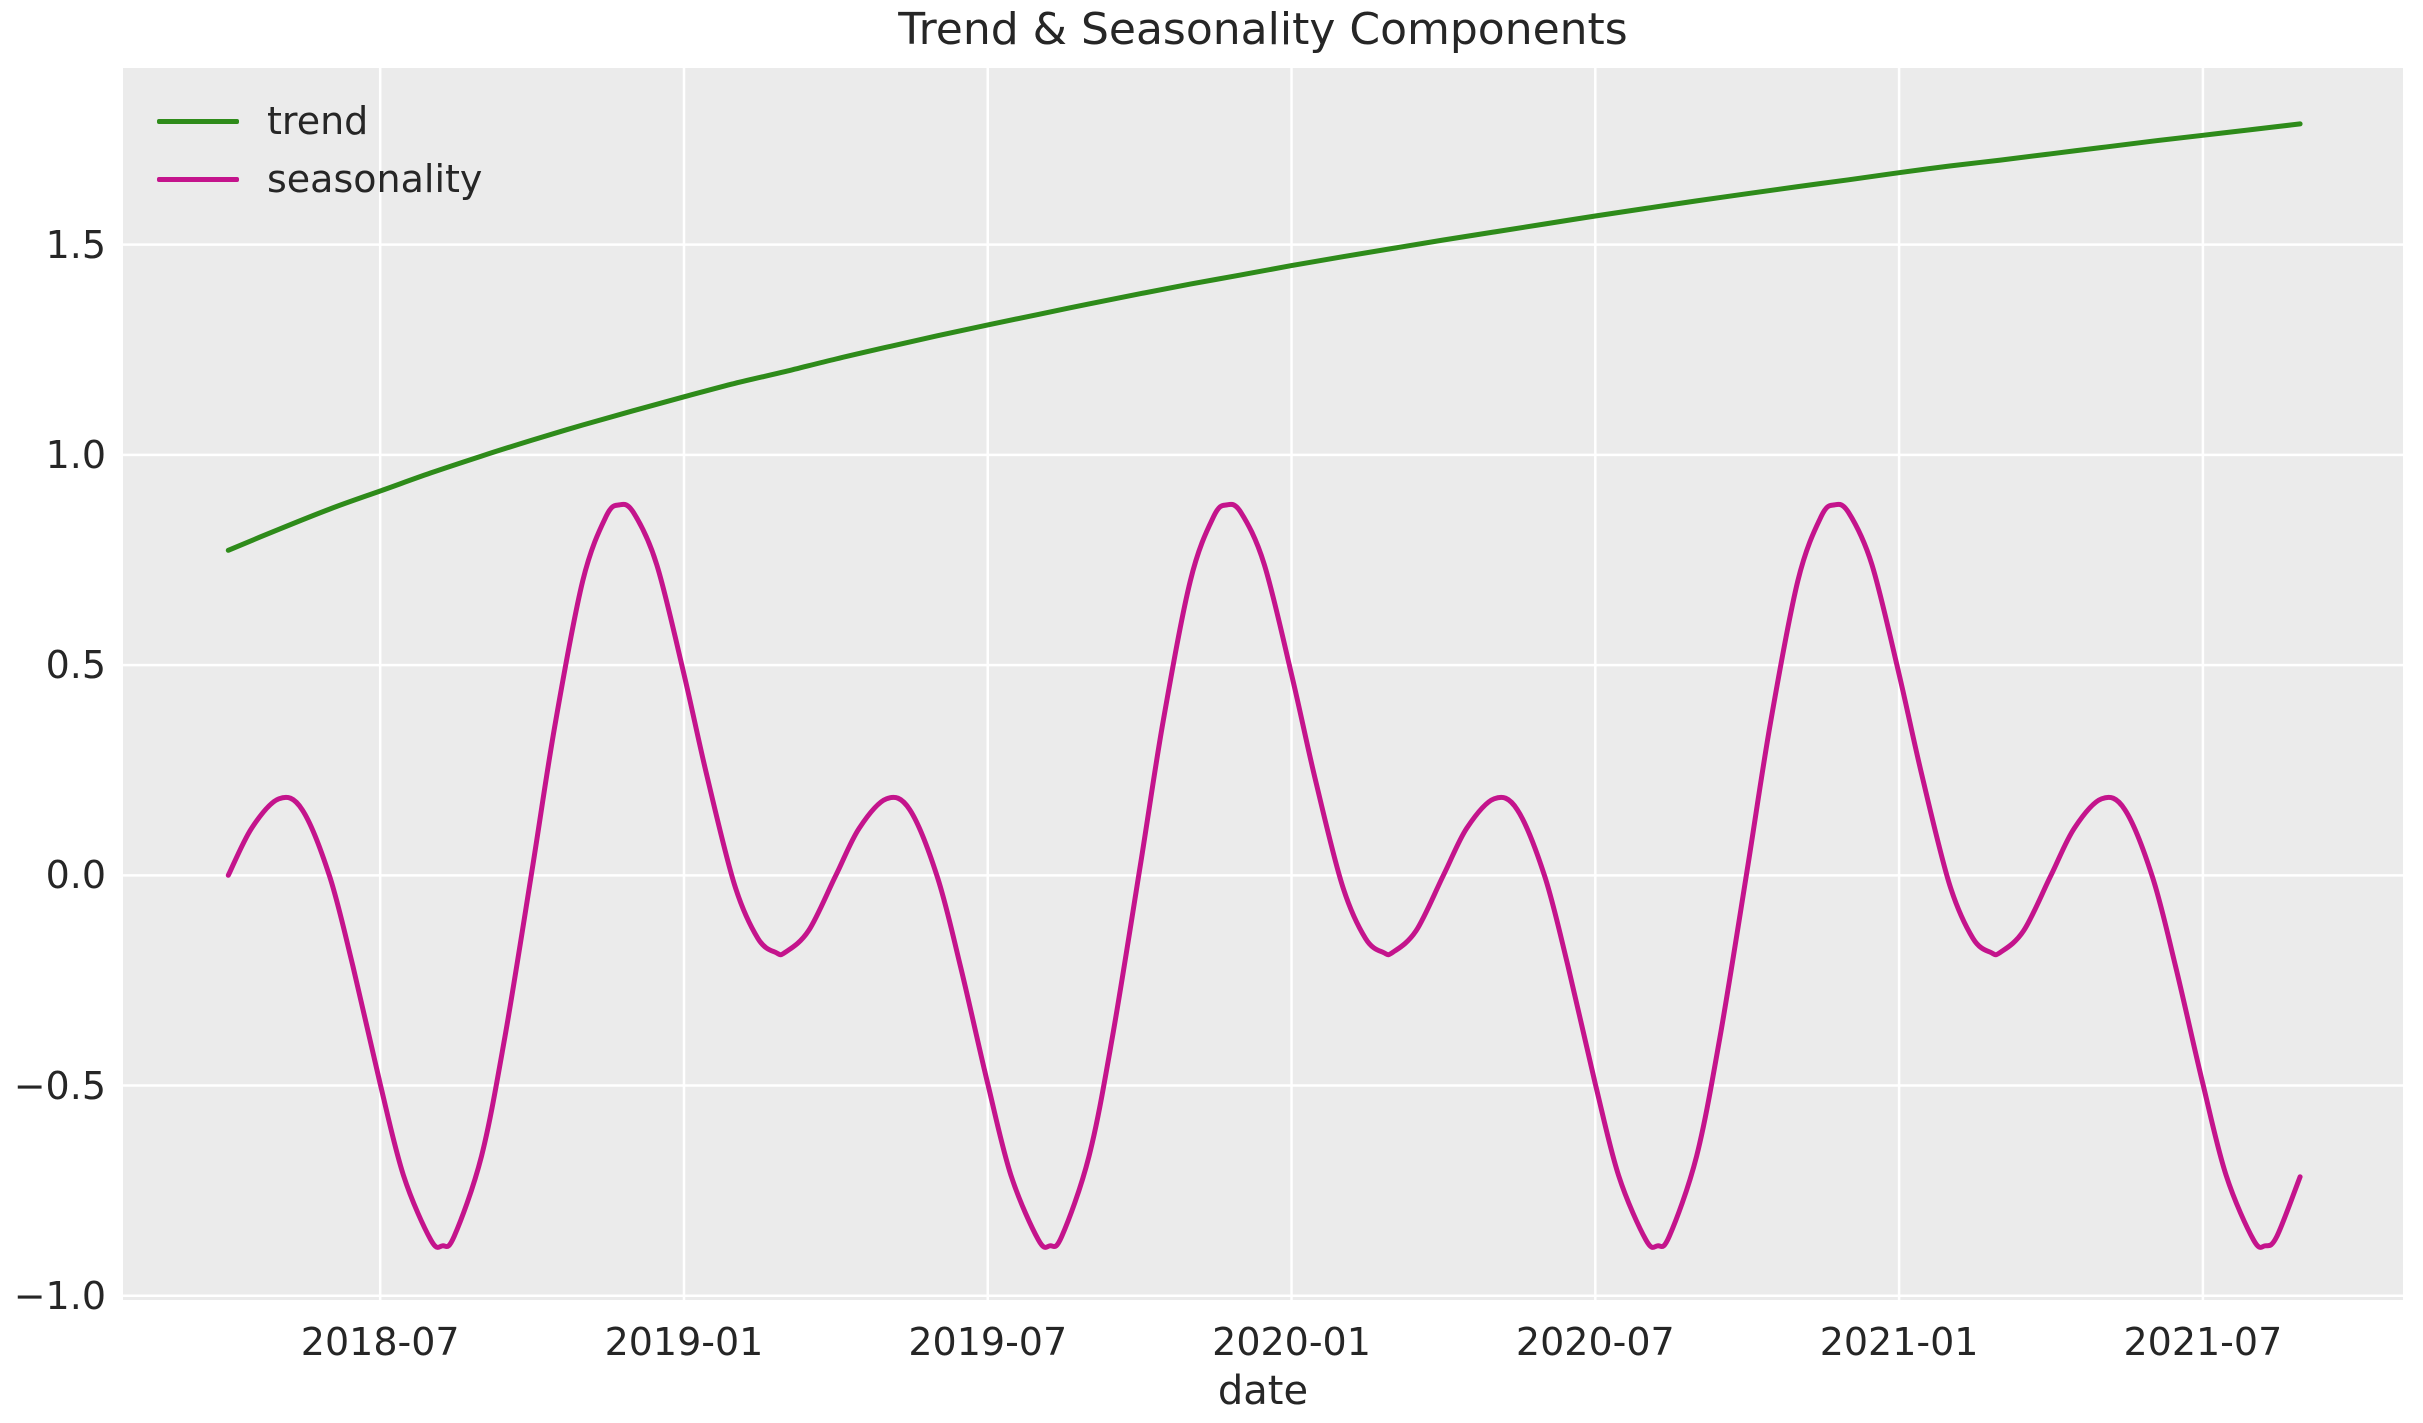 This screenshot has height=1423, width=2423. What do you see at coordinates (59, 1085) in the screenshot?
I see `y-tick-label: −0.5` at bounding box center [59, 1085].